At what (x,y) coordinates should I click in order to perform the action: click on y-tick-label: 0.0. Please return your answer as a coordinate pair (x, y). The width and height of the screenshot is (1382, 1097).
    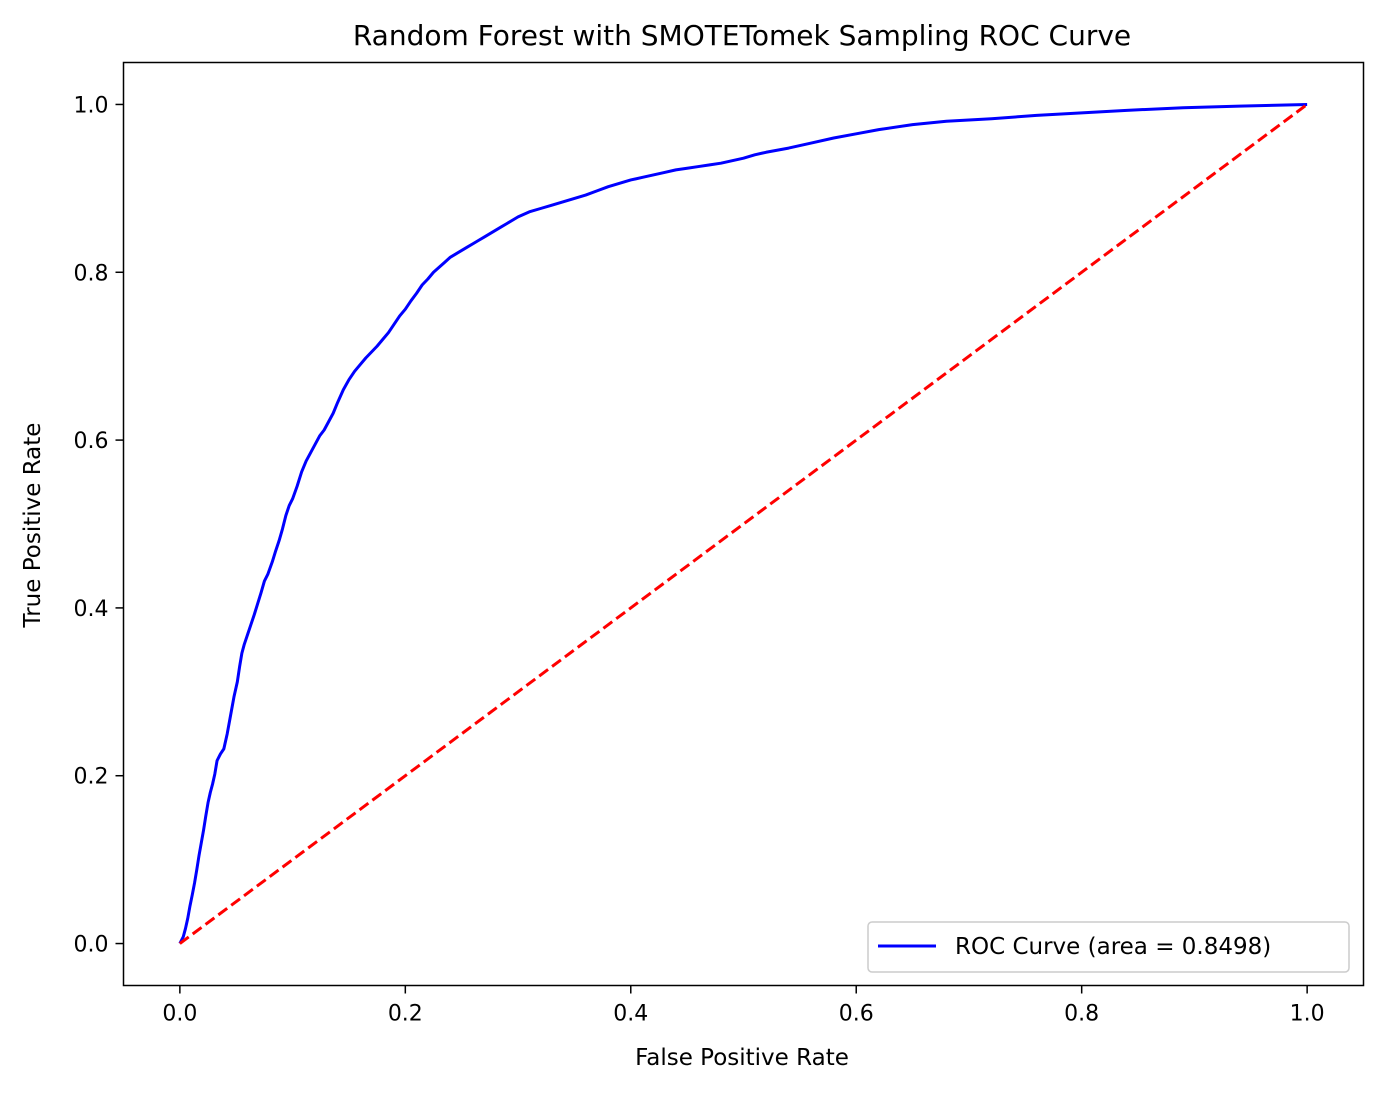
    Looking at the image, I should click on (91, 945).